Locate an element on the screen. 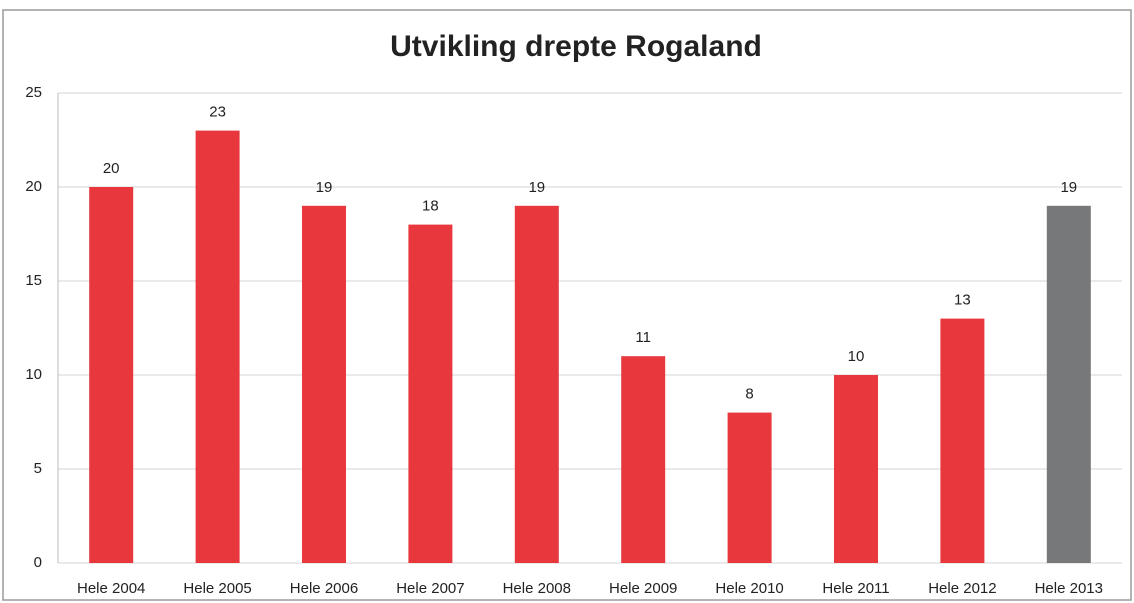 Image resolution: width=1134 pixels, height=603 pixels. x-tick-label: Hele 2005 is located at coordinates (217, 588).